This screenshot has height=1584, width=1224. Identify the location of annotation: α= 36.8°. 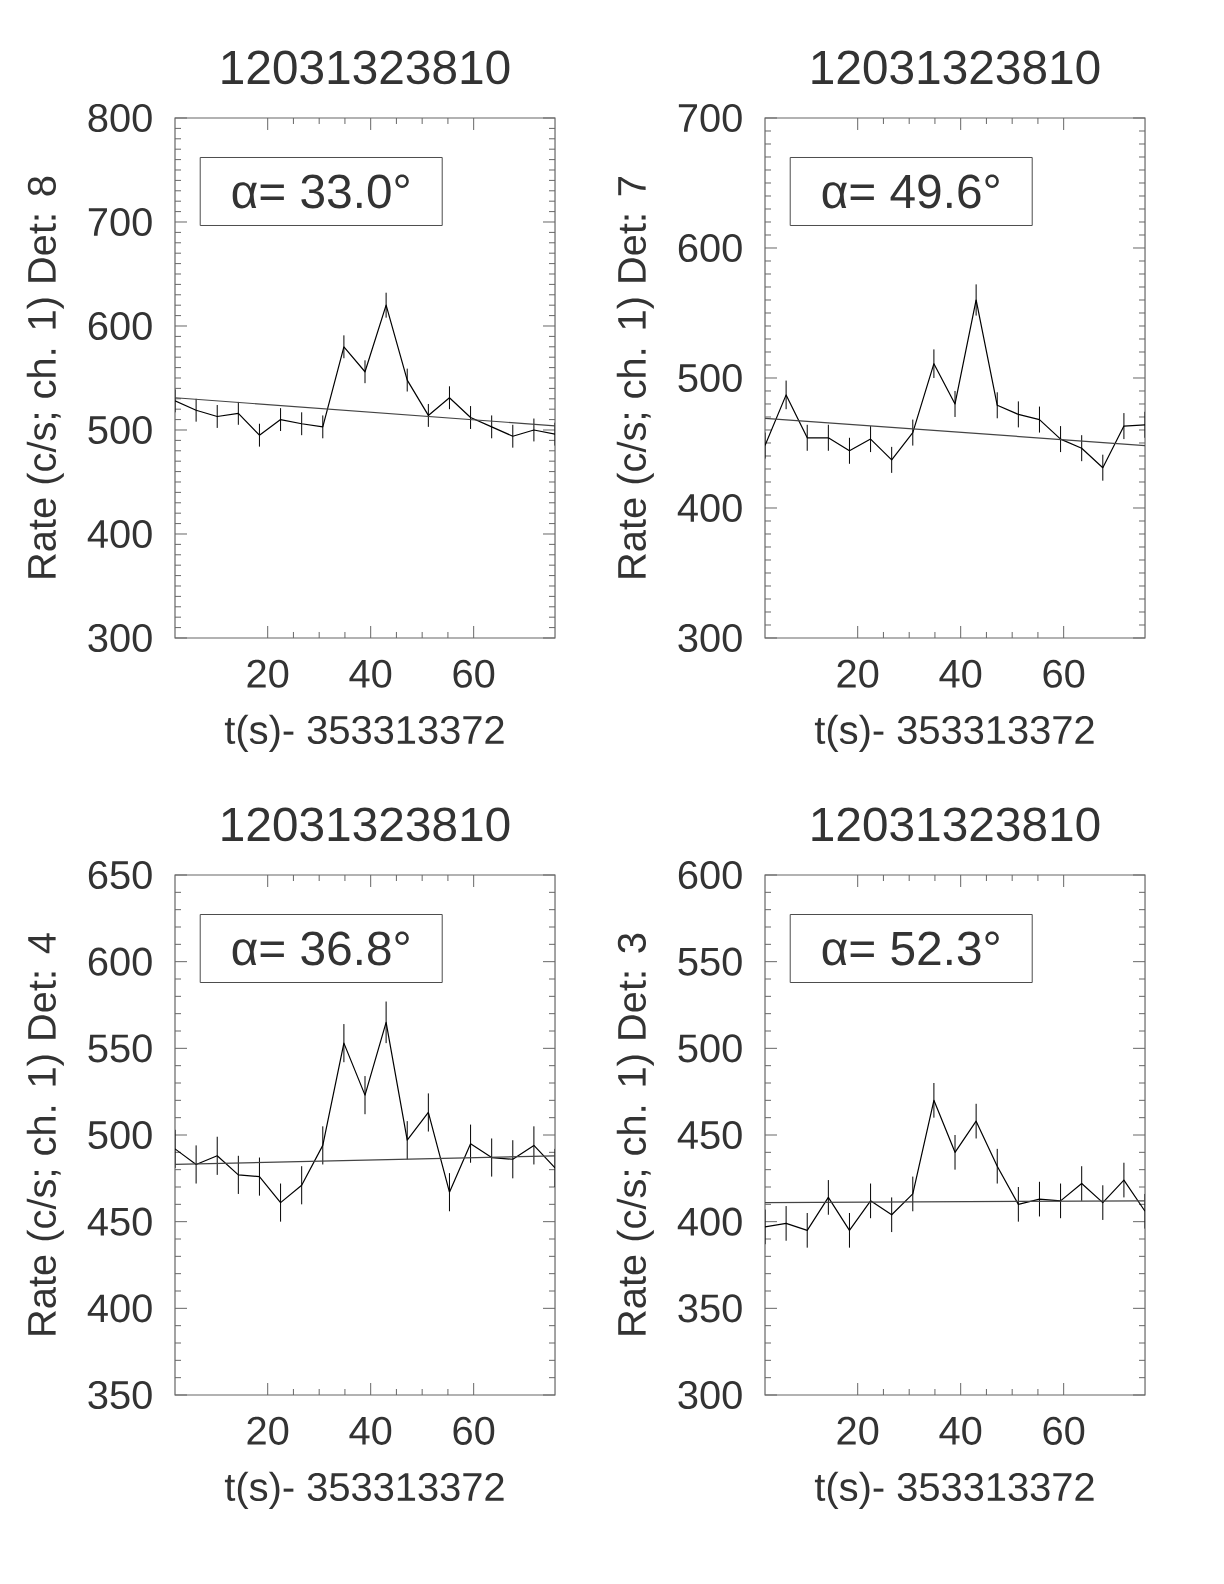
(320, 948).